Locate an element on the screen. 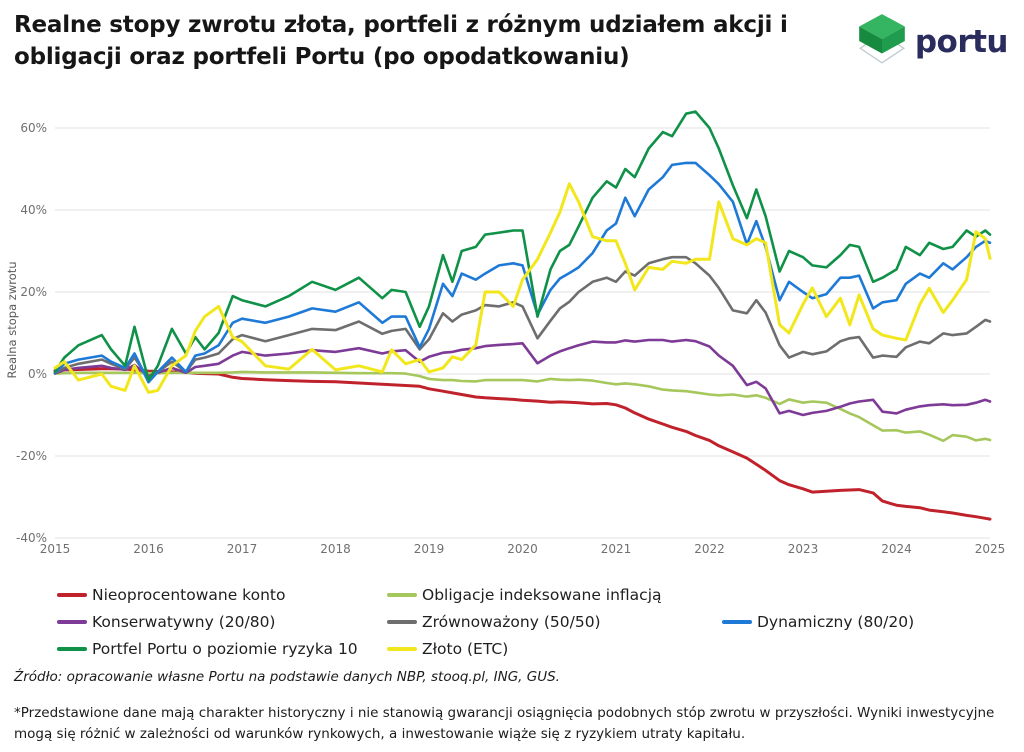 The image size is (1024, 752). legend-item-zrownowazony: Zrównoważony (50/50) is located at coordinates (554, 622).